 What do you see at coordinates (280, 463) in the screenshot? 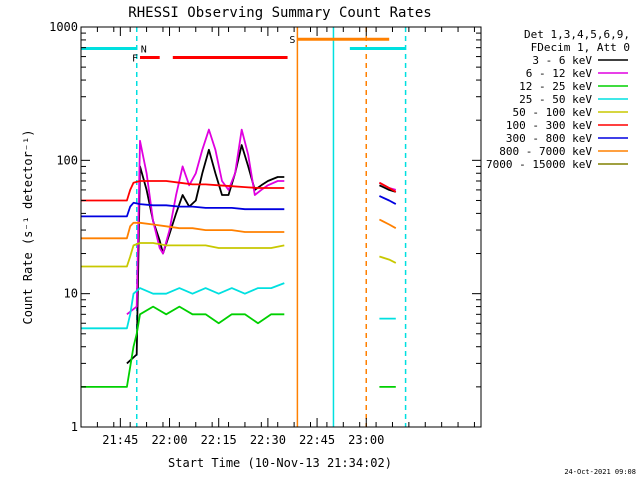
I see `x-axis-title: Start Time (10-Nov-13 21:34:02)` at bounding box center [280, 463].